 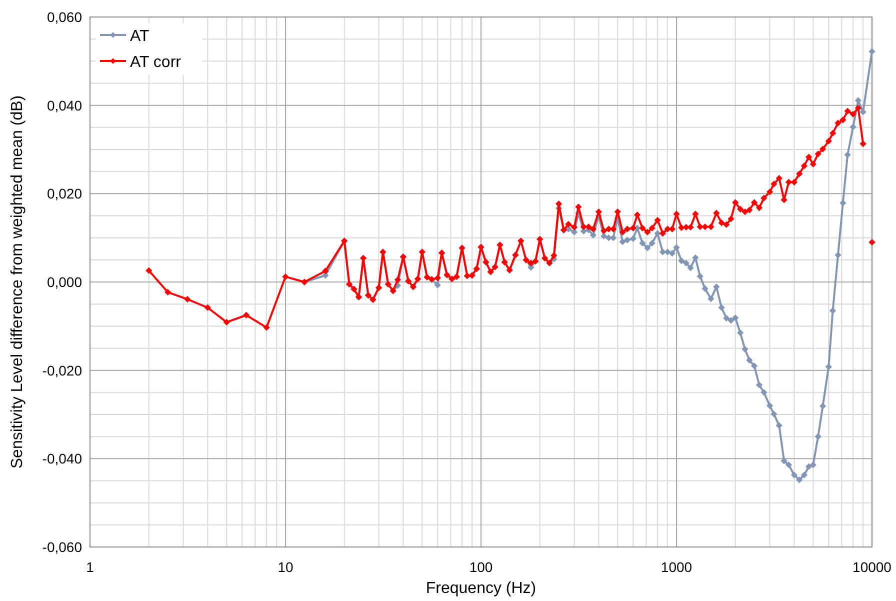 I want to click on legend-label: AT corr, so click(x=156, y=62).